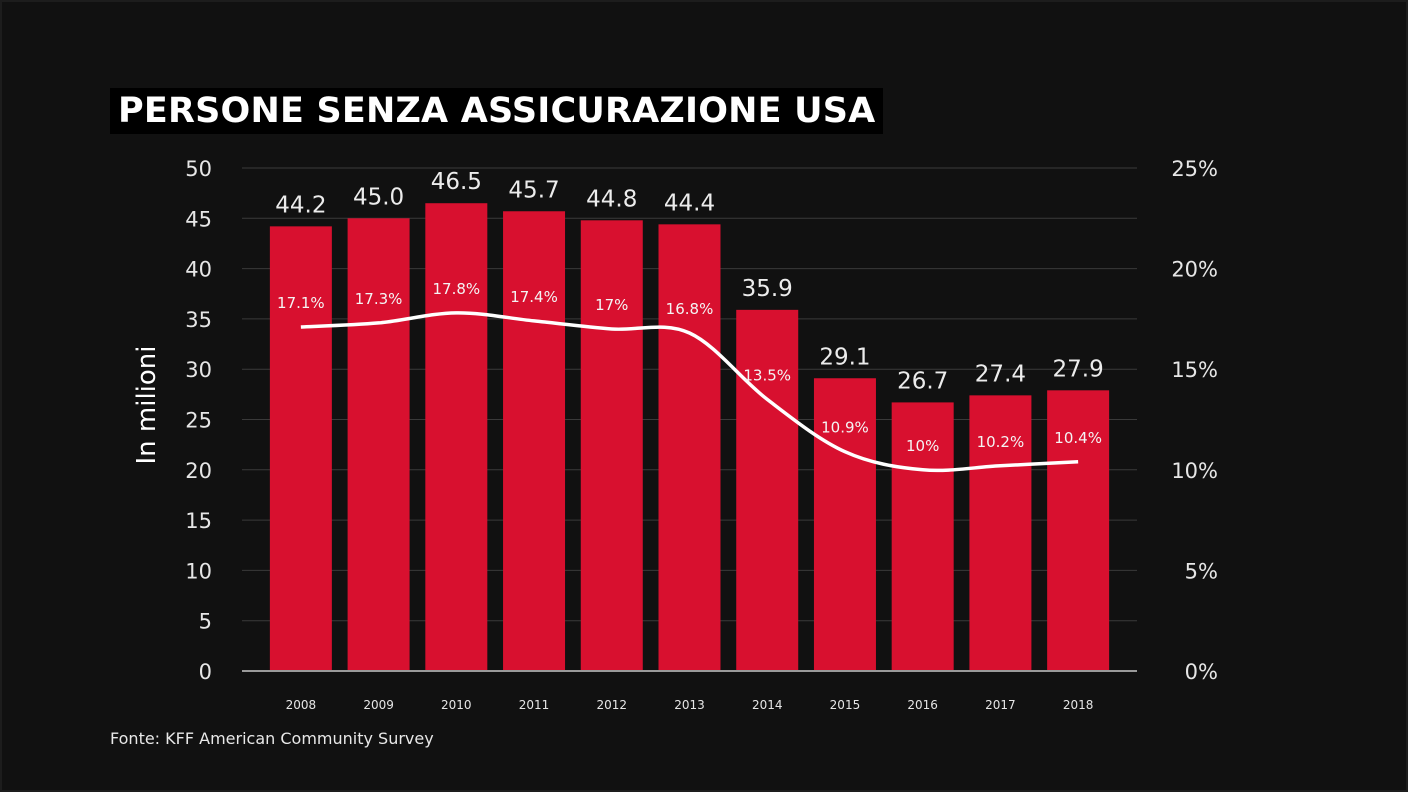 This screenshot has width=1408, height=792. What do you see at coordinates (534, 297) in the screenshot?
I see `percent-value-label: 17.4%` at bounding box center [534, 297].